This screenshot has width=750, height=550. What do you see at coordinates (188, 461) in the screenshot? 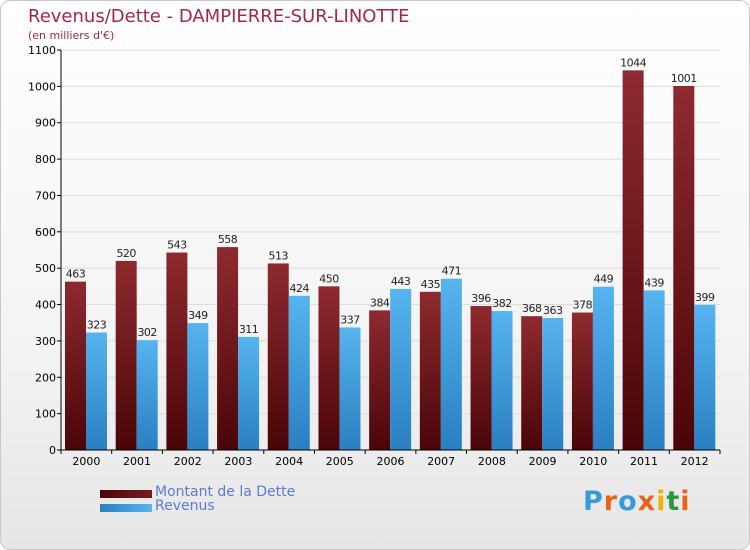
I see `x-tick-label: 2002` at bounding box center [188, 461].